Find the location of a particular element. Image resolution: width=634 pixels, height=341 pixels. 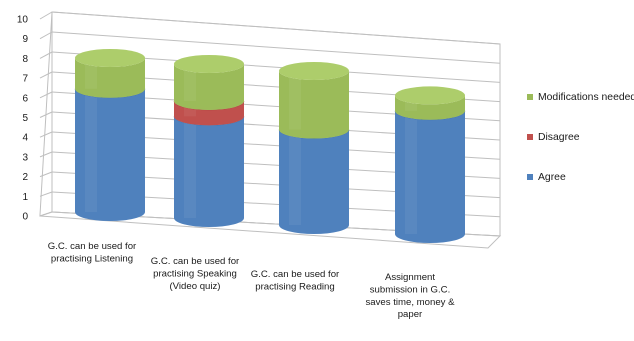

legend: Modifications needed Disagree Agree is located at coordinates (580, 137).